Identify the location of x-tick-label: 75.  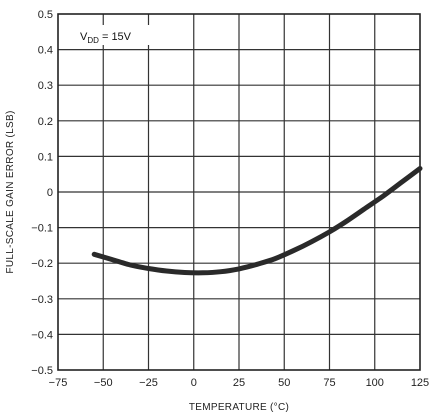
(329, 383).